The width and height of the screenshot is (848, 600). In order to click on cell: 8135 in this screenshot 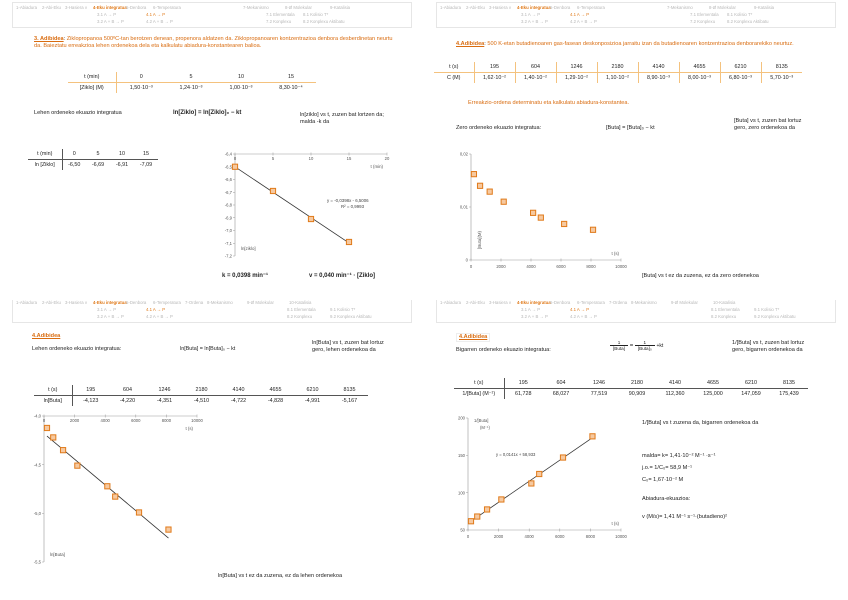, I will do `click(781, 67)`.